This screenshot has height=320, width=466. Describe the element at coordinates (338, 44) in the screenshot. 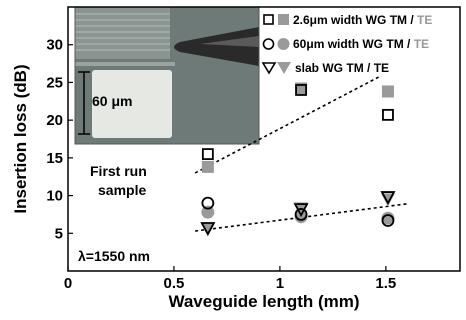

I see `legend-label-circle: 60μm width WG` at that location.